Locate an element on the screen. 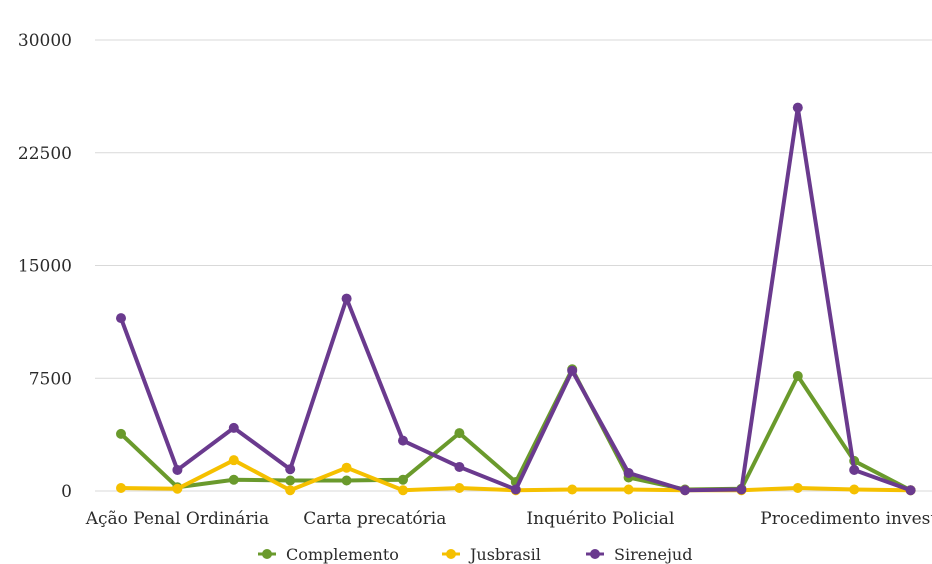 This screenshot has height=564, width=932. legend: Complemento Jusbrasil Sirenejud is located at coordinates (475, 554).